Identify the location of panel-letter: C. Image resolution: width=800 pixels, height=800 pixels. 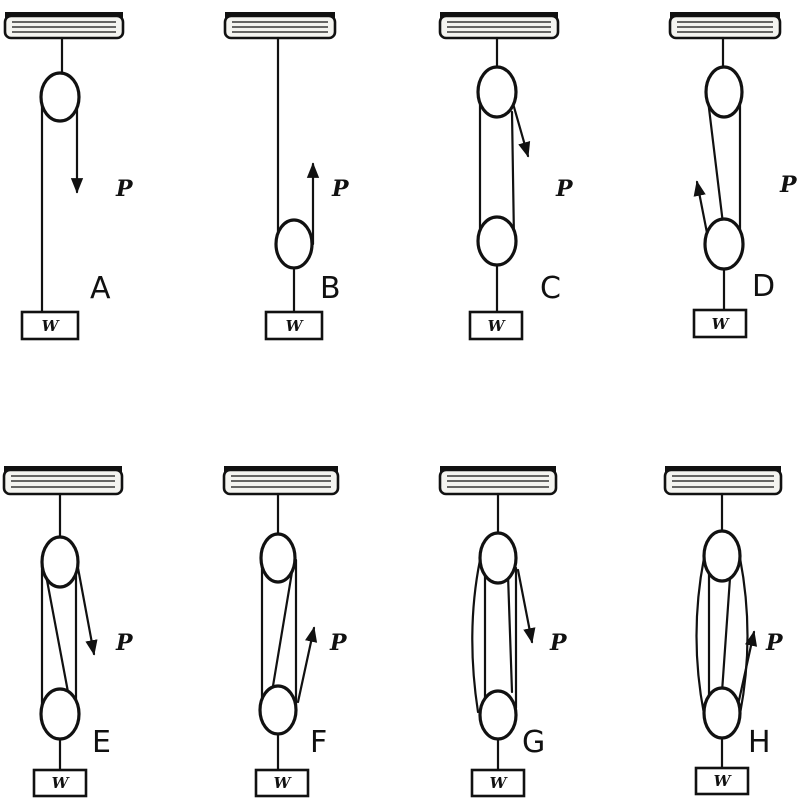
(550, 288).